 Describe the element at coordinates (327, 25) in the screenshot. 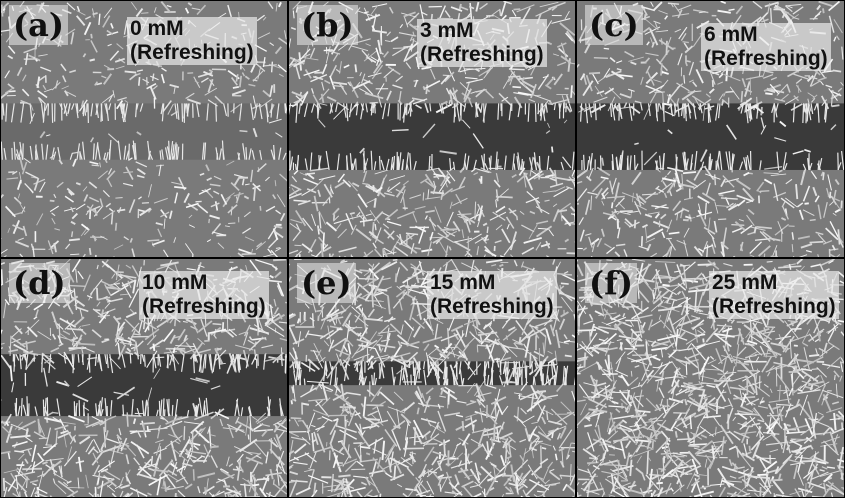

I see `panel-label-b: (b)` at that location.